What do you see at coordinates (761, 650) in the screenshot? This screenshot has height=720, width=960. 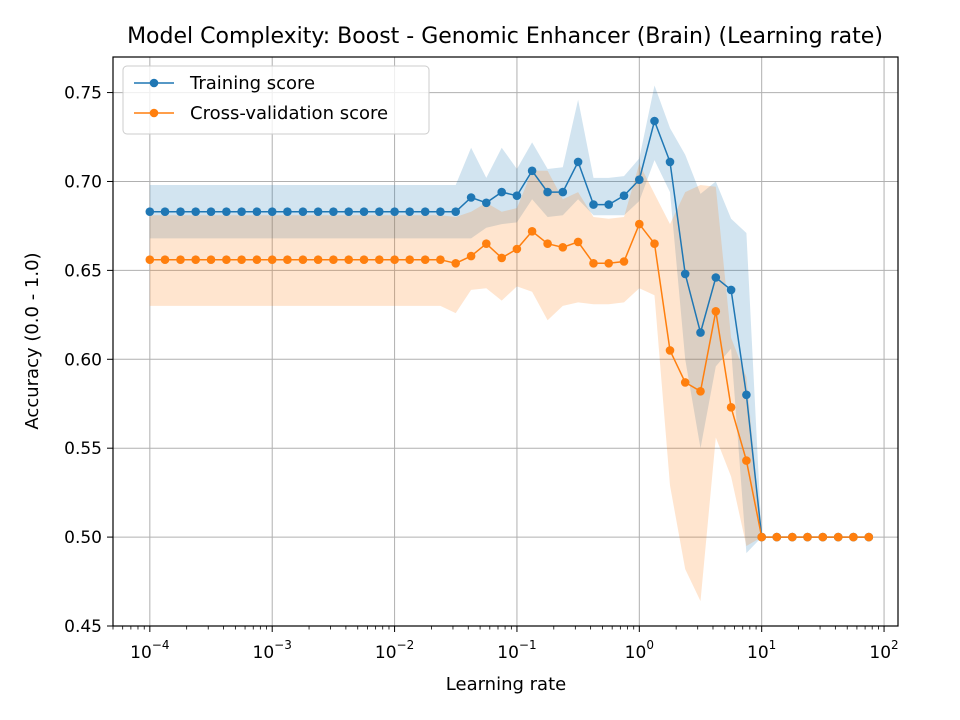 I see `x-tick-label: 10¹` at bounding box center [761, 650].